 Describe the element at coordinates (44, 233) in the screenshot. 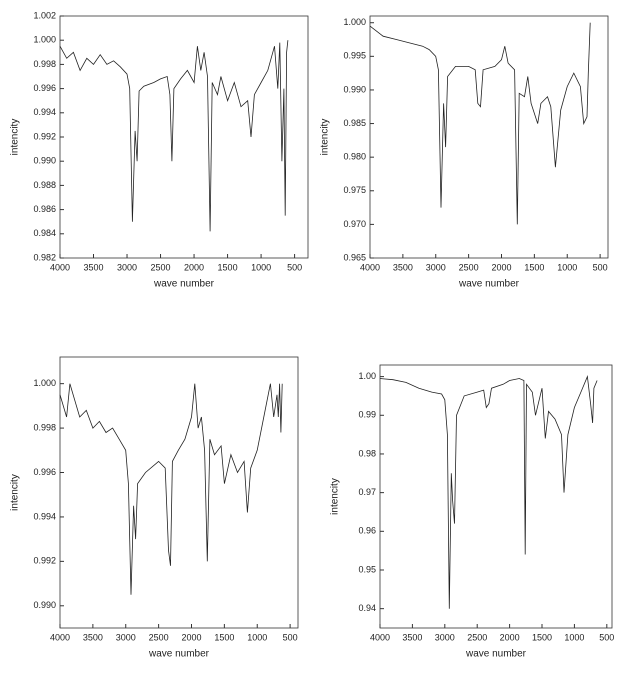

I see `y-tick-label: 0.984` at that location.